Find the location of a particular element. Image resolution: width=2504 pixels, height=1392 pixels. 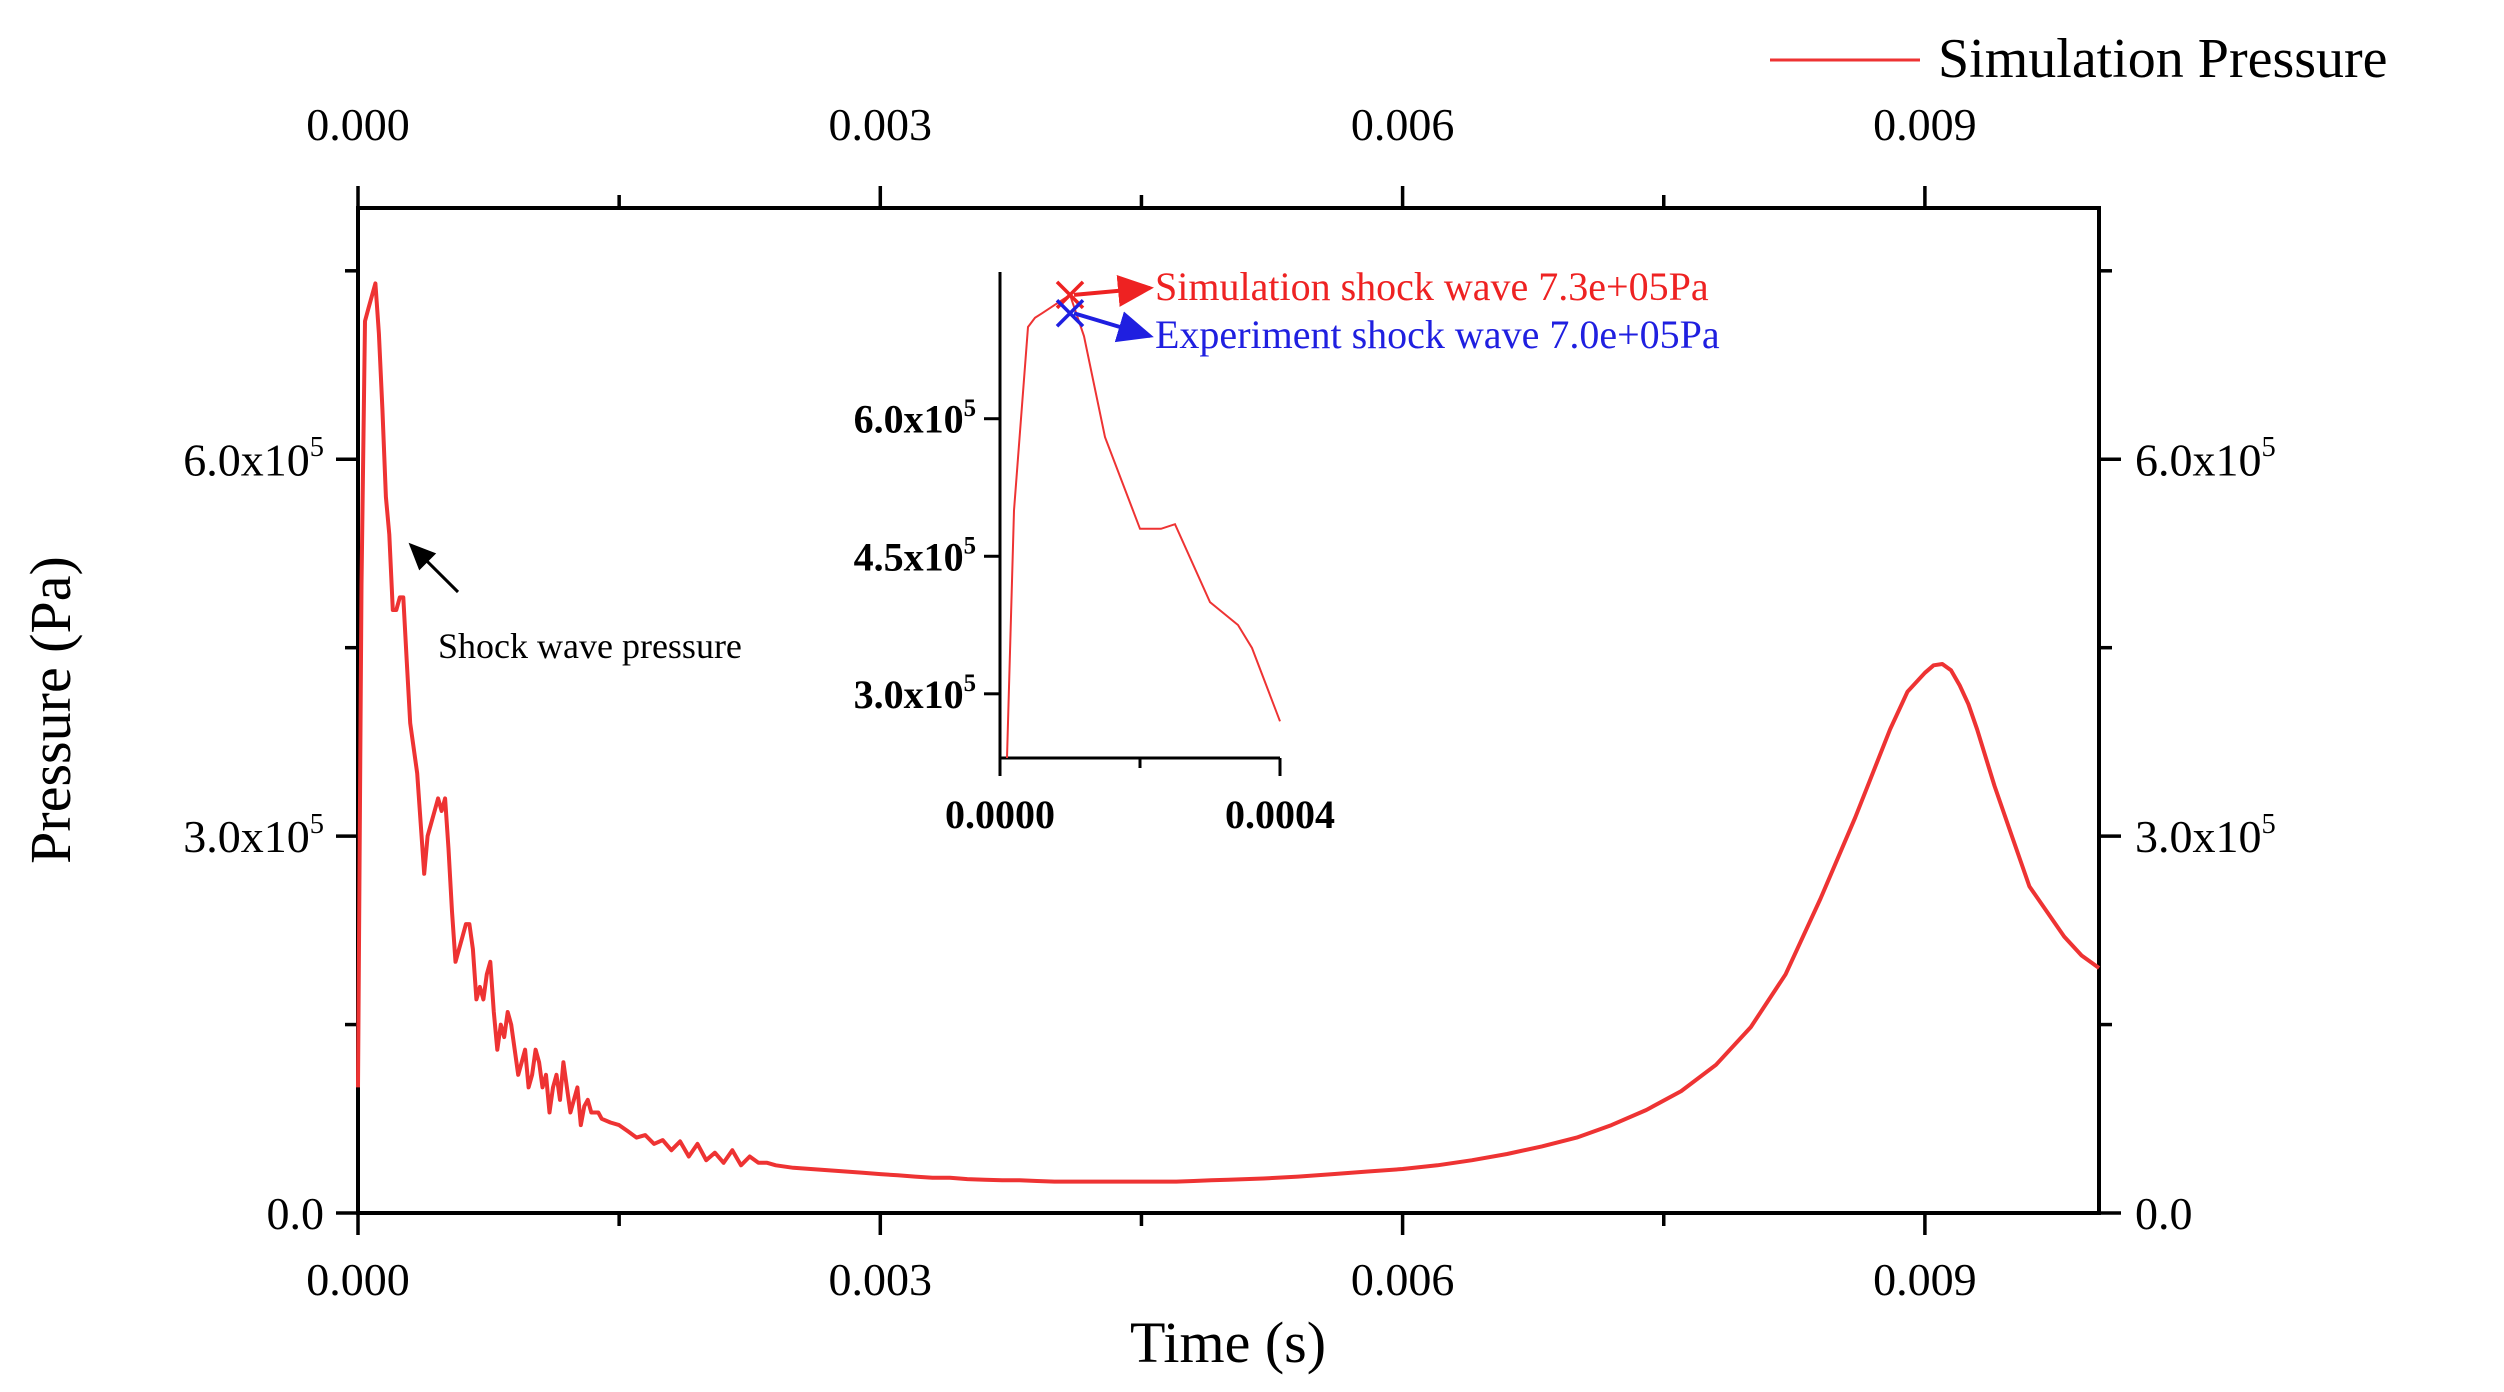

annotation-arrow is located at coordinates (434, 568).